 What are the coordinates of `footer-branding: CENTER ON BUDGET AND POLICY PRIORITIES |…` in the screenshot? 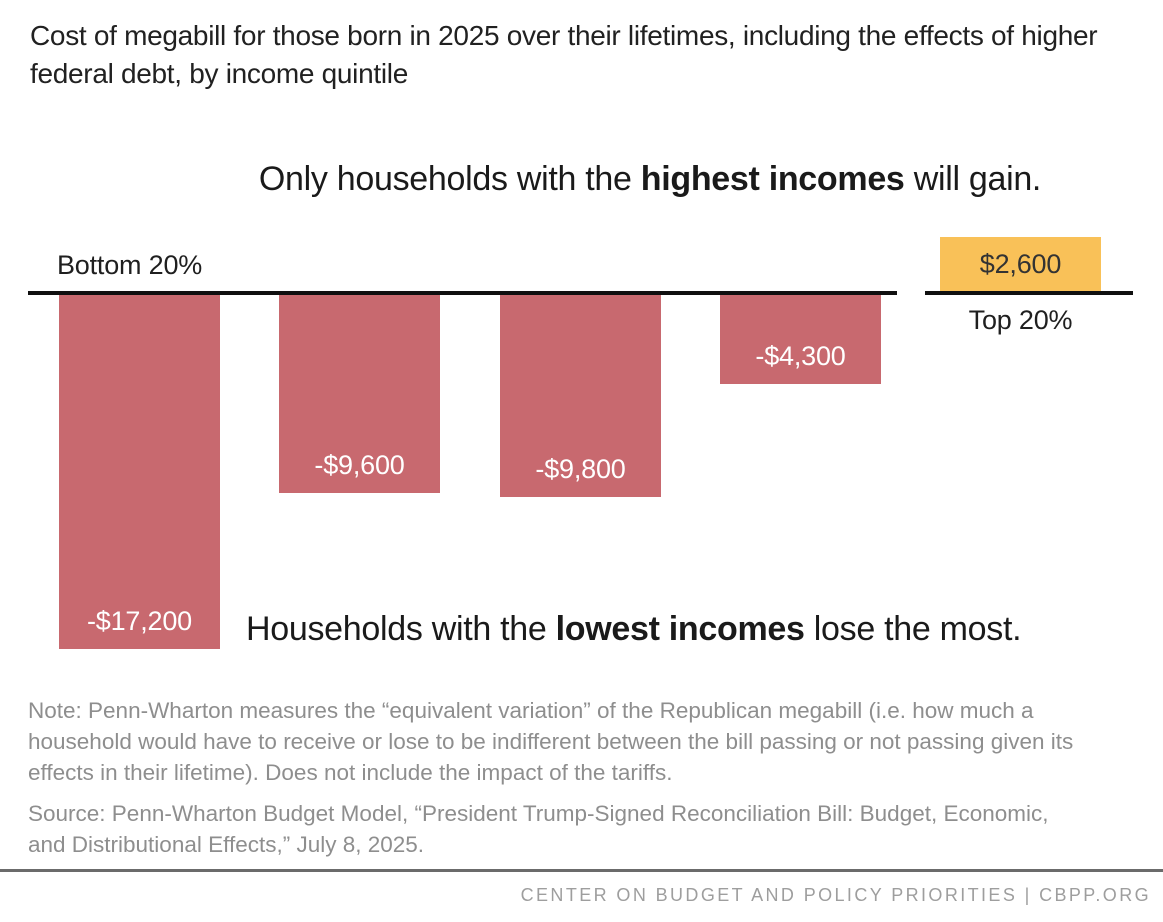 It's located at (835, 895).